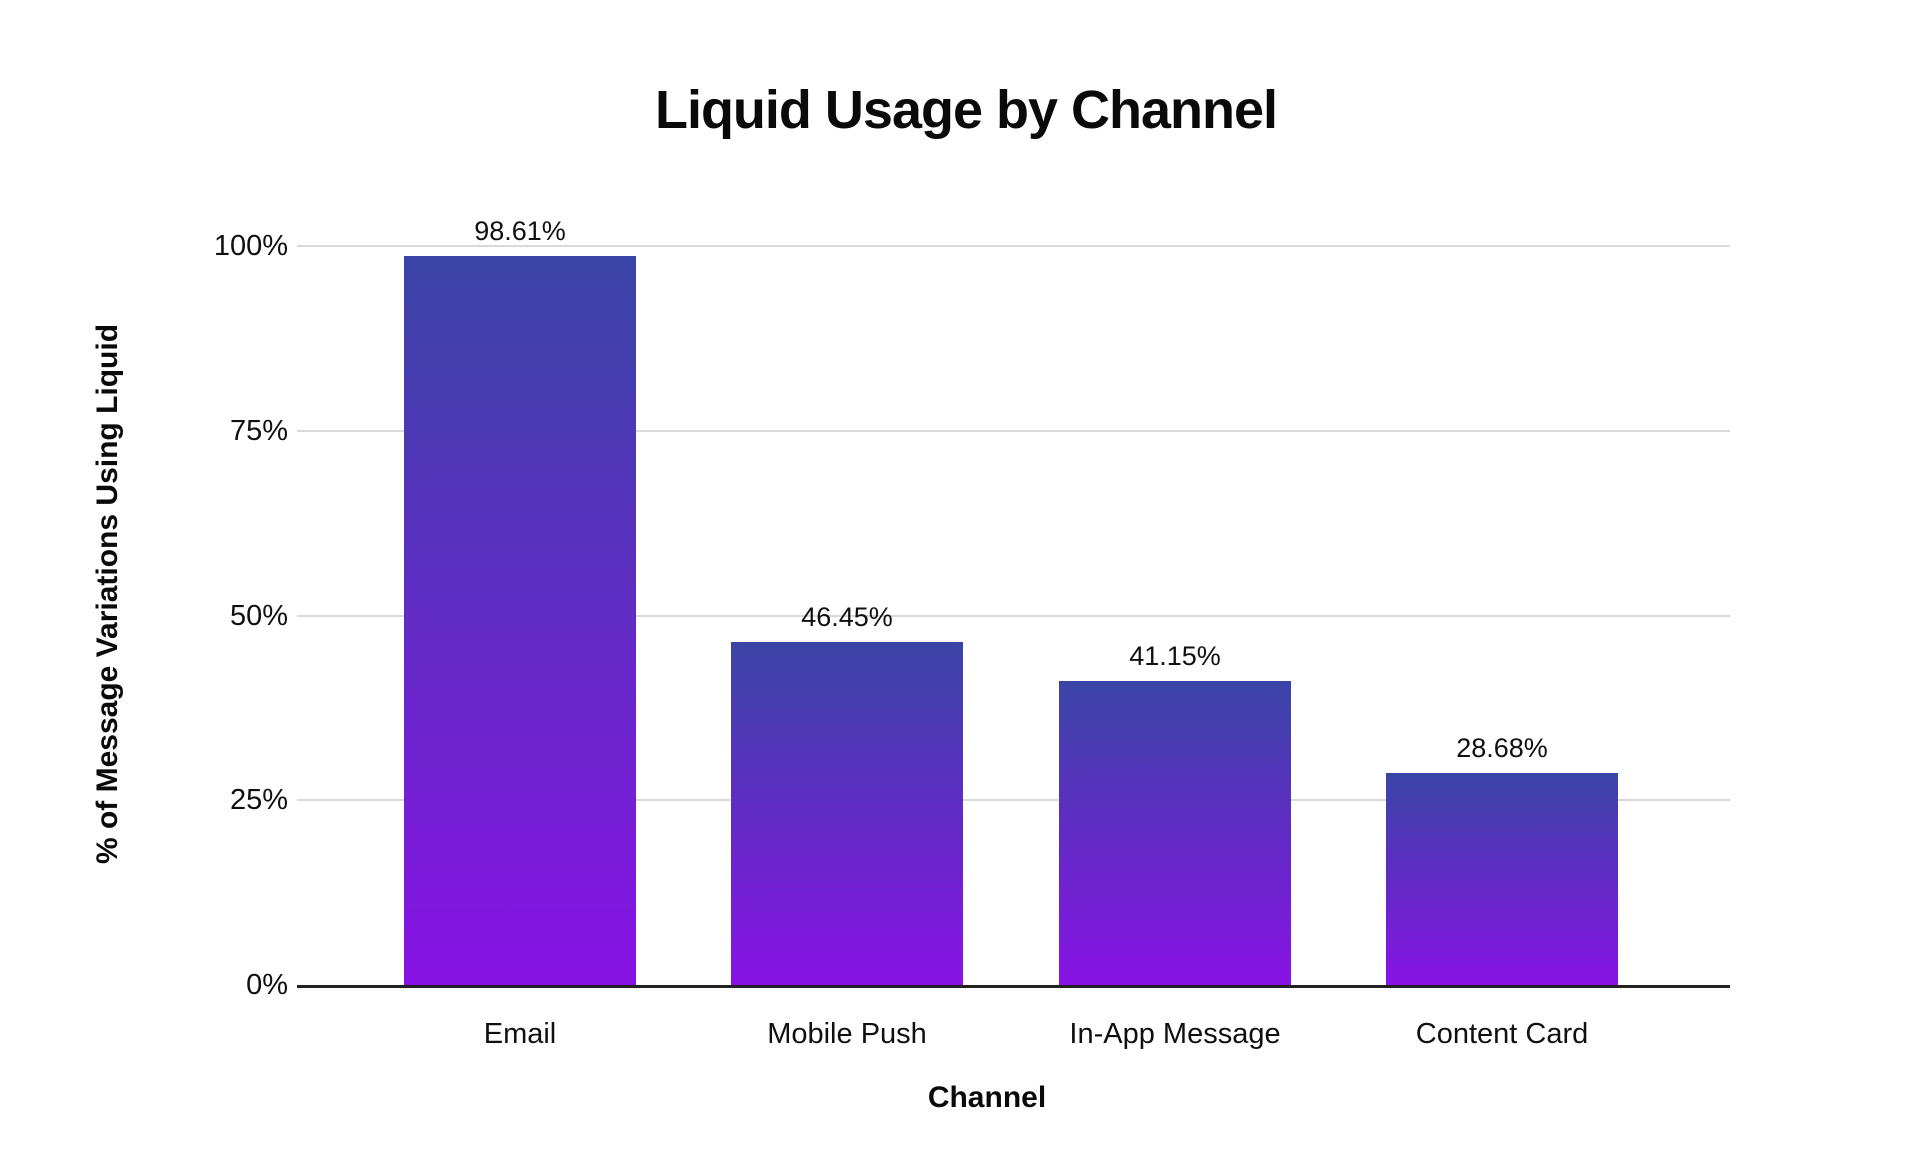 This screenshot has height=1176, width=1920. What do you see at coordinates (520, 1034) in the screenshot?
I see `x-tick-label: Email` at bounding box center [520, 1034].